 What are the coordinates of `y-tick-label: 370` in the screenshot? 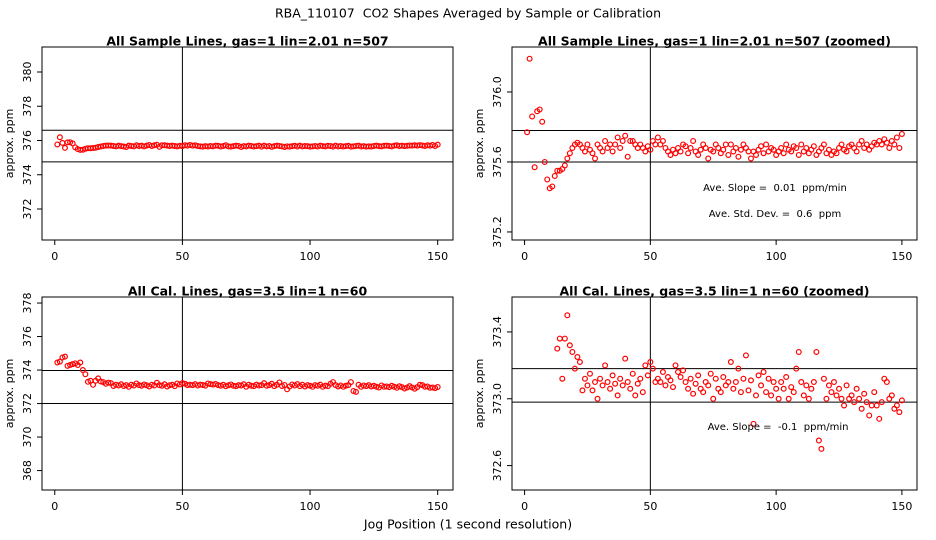 It's located at (27, 437).